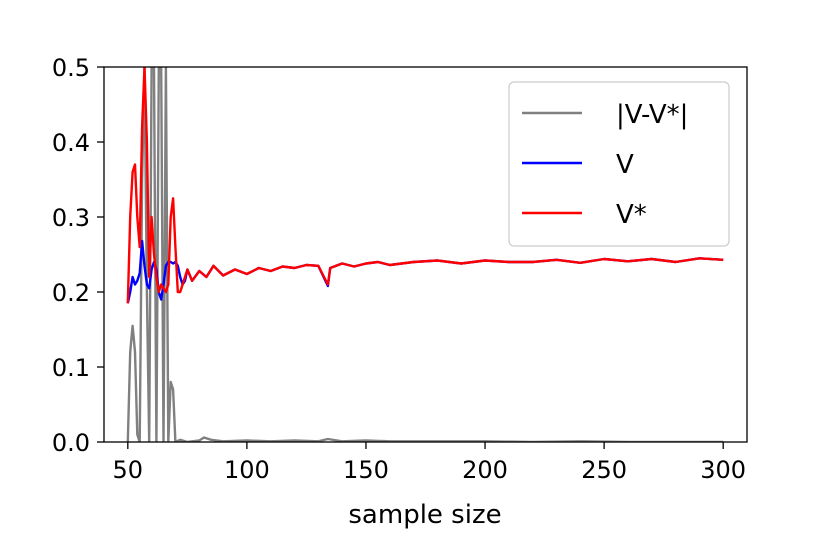  I want to click on y-tick-label: 0.5, so click(71, 68).